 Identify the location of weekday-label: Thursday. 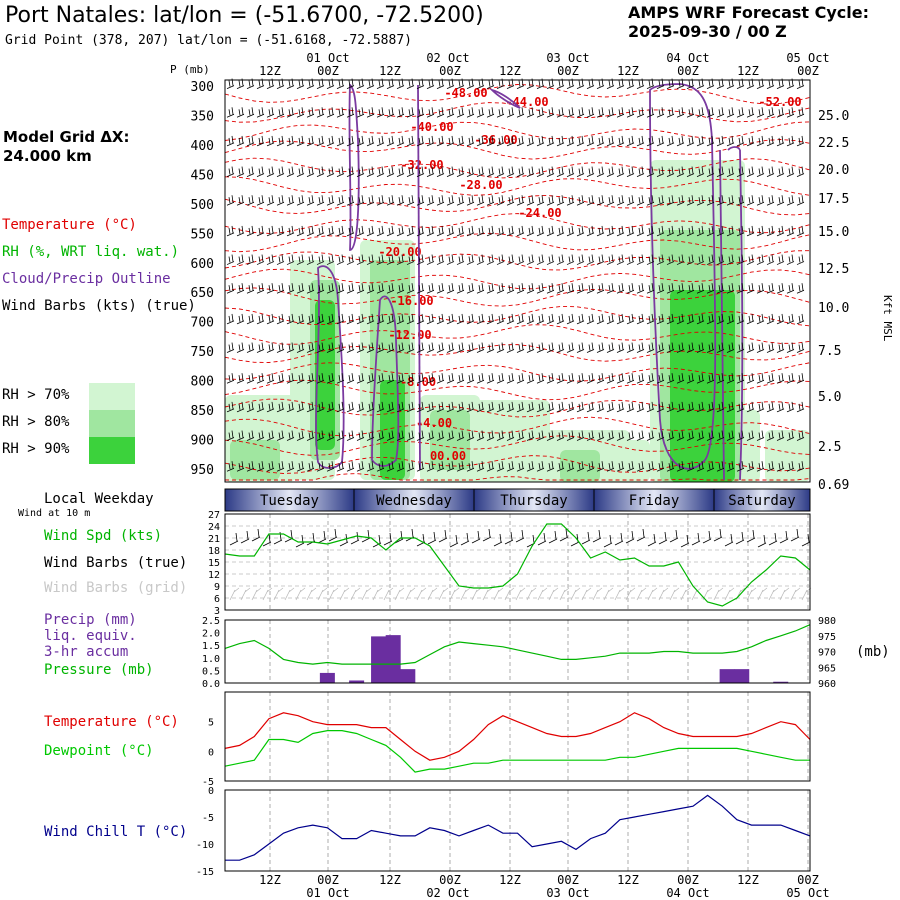
(533, 501).